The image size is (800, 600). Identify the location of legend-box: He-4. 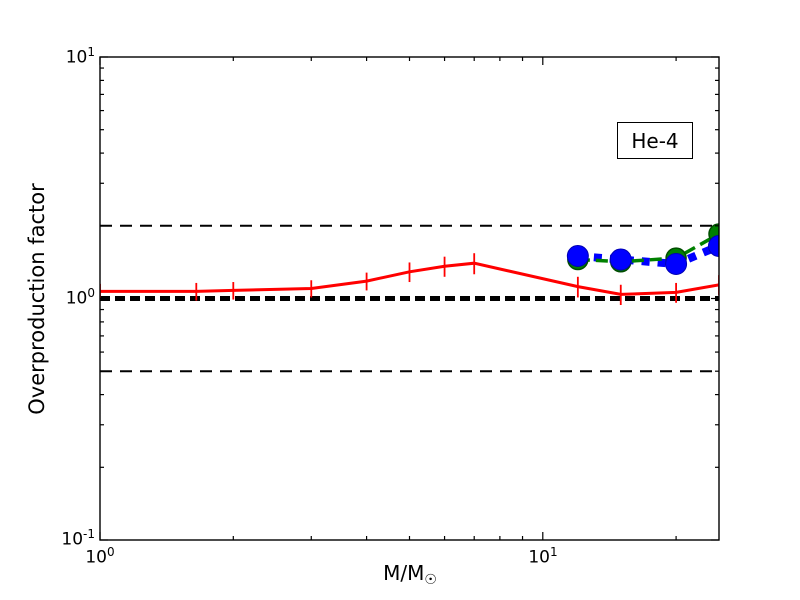
(655, 140).